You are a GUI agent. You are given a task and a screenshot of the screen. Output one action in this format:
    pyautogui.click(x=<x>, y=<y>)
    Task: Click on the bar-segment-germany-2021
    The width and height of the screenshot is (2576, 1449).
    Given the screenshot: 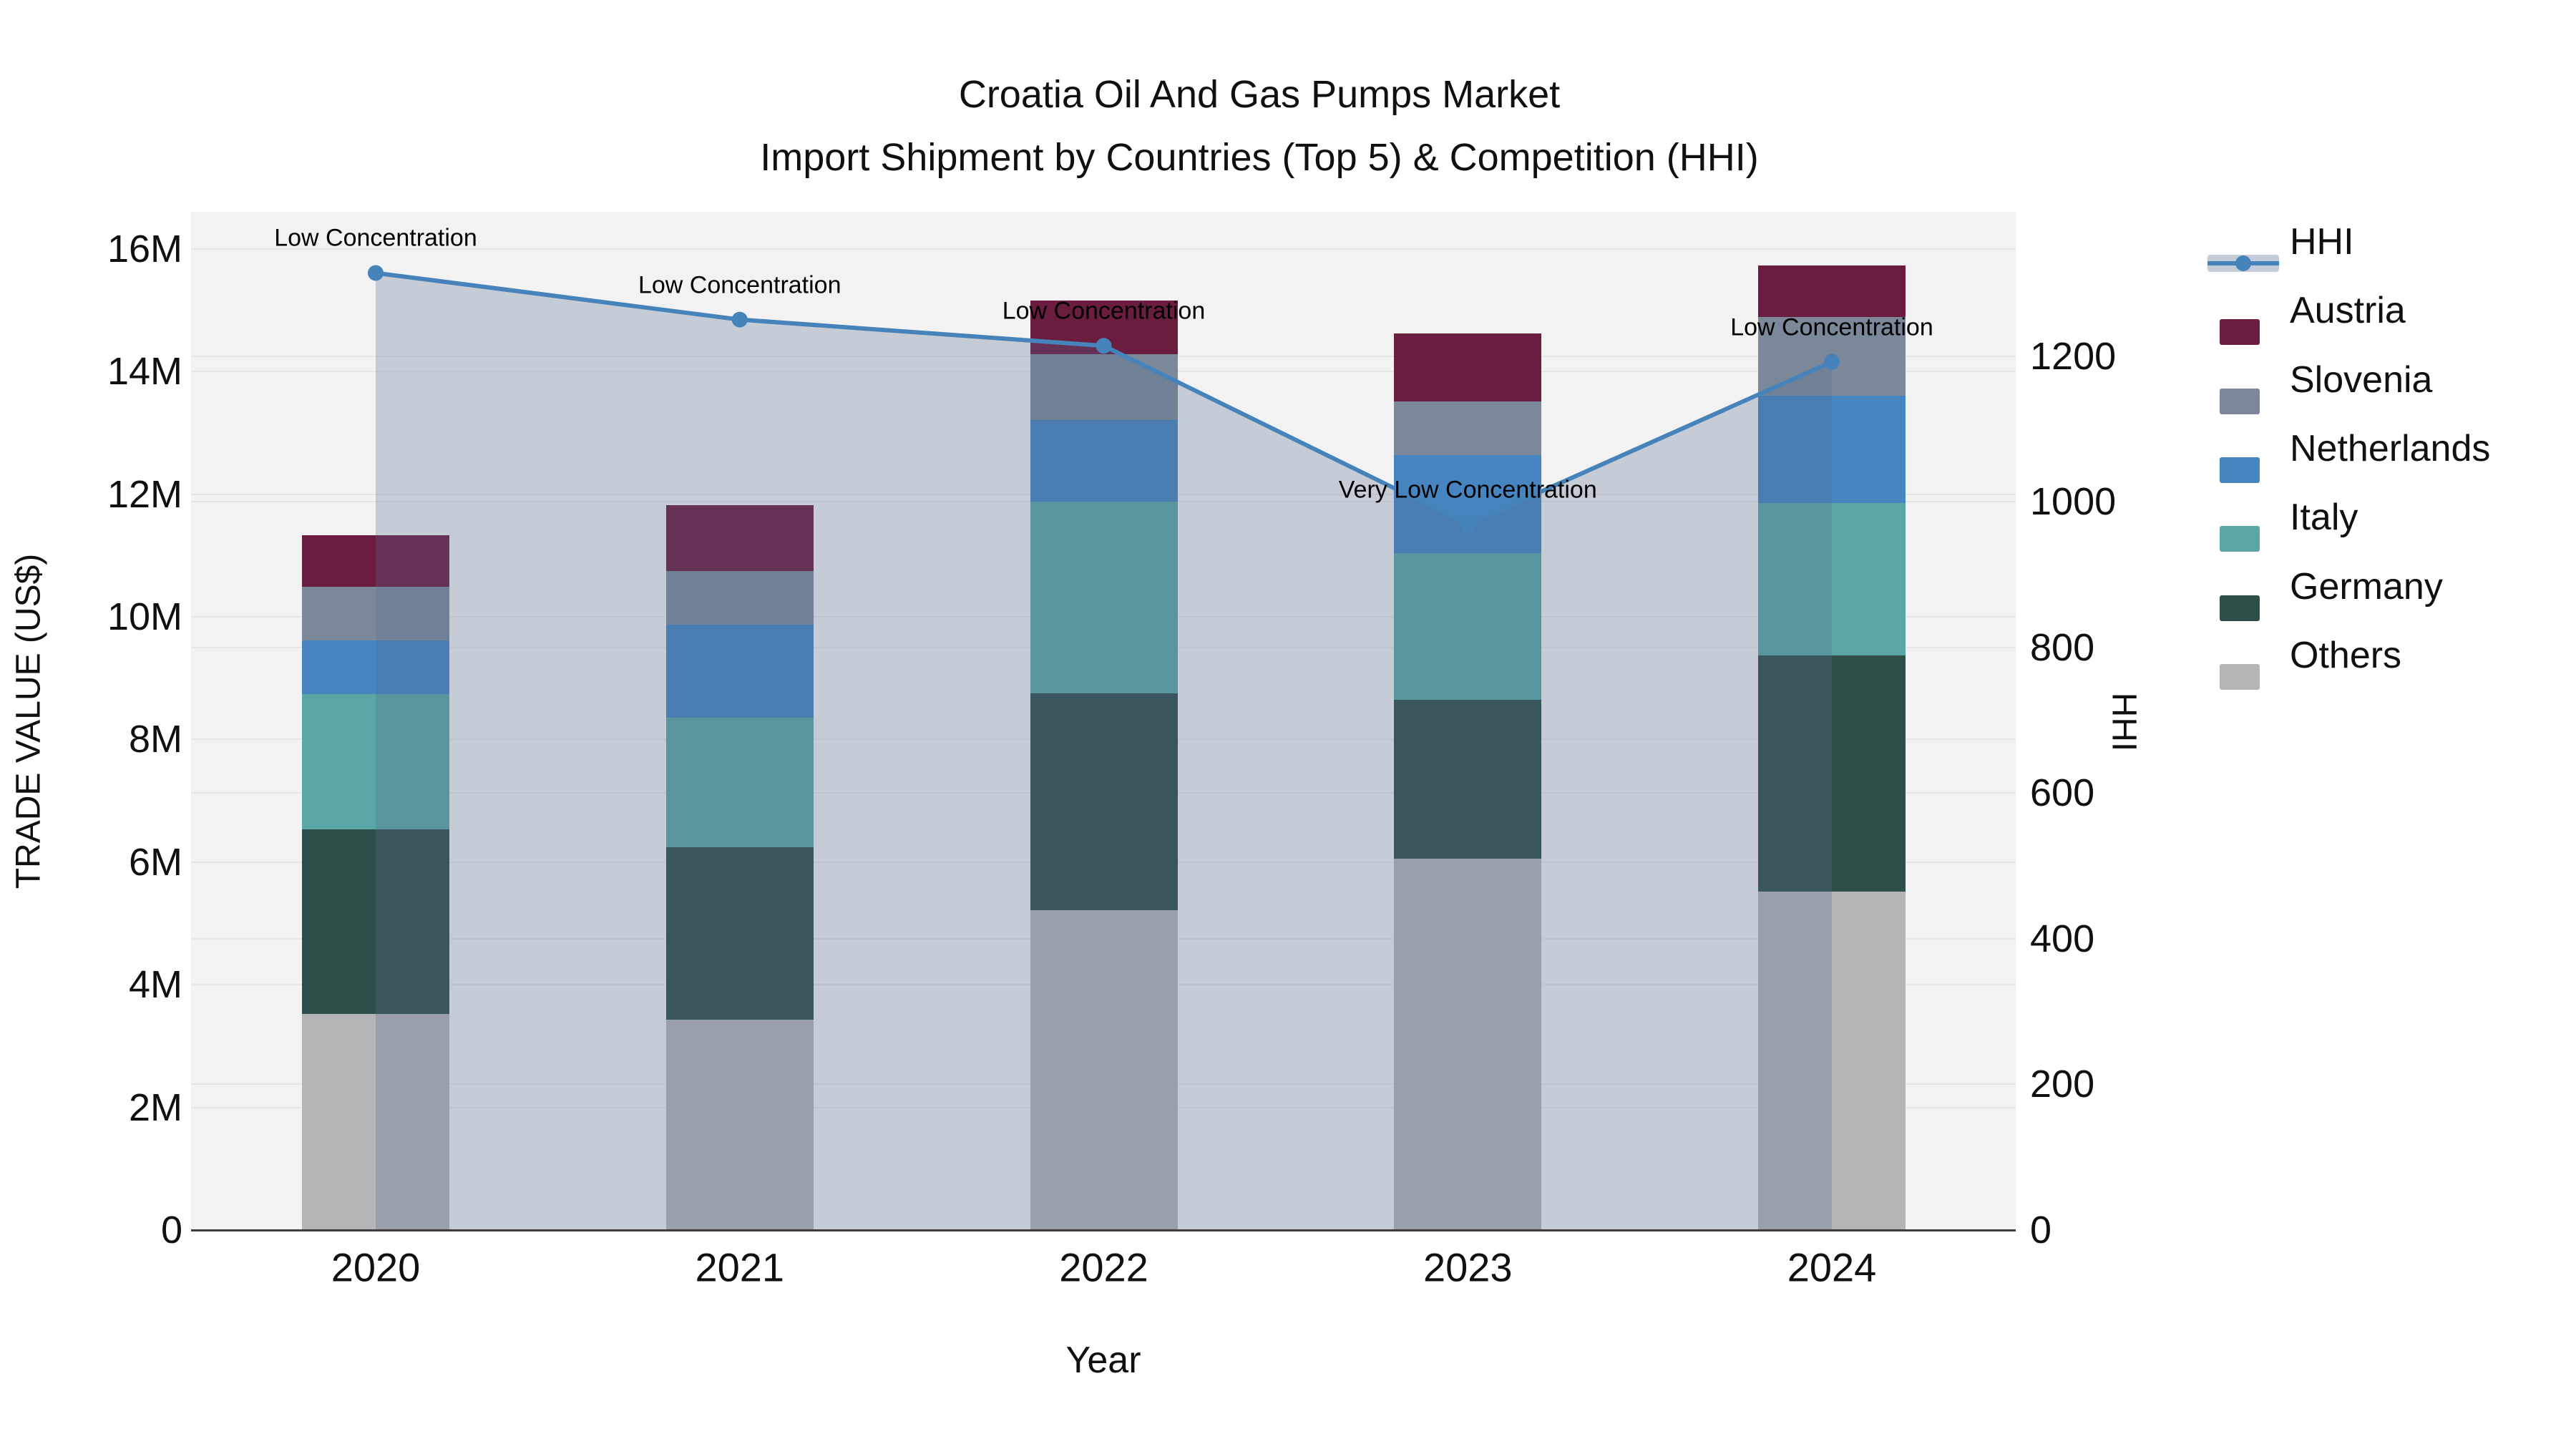 What is the action you would take?
    pyautogui.click(x=739, y=933)
    